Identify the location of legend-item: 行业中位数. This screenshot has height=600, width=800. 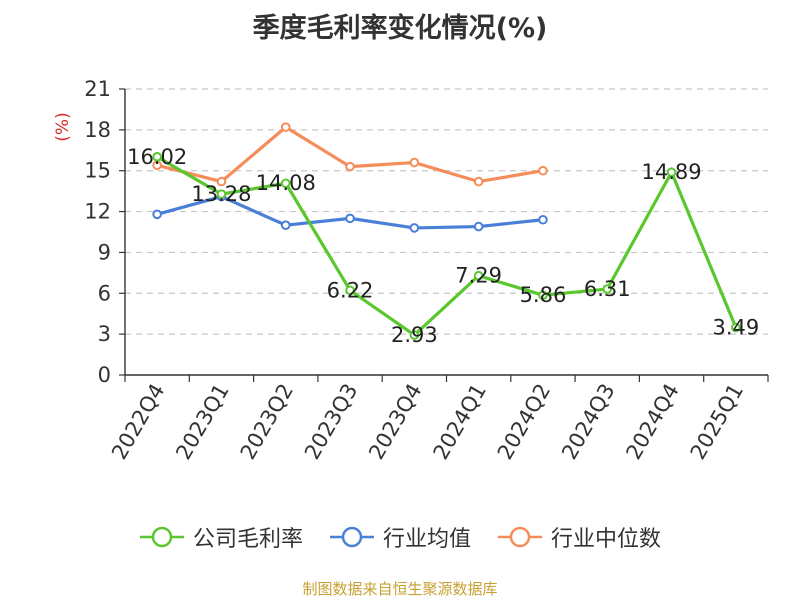
(579, 537).